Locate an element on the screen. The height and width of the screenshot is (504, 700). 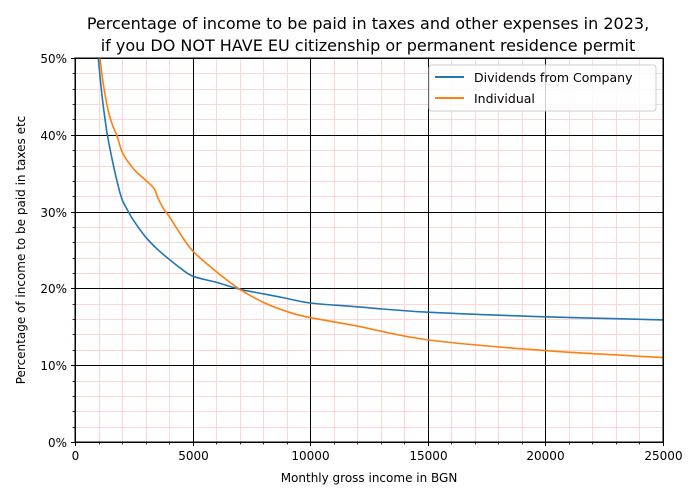
y-axis-ticks: 0% 10% 20% 30% 40% 50% is located at coordinates (57, 251).